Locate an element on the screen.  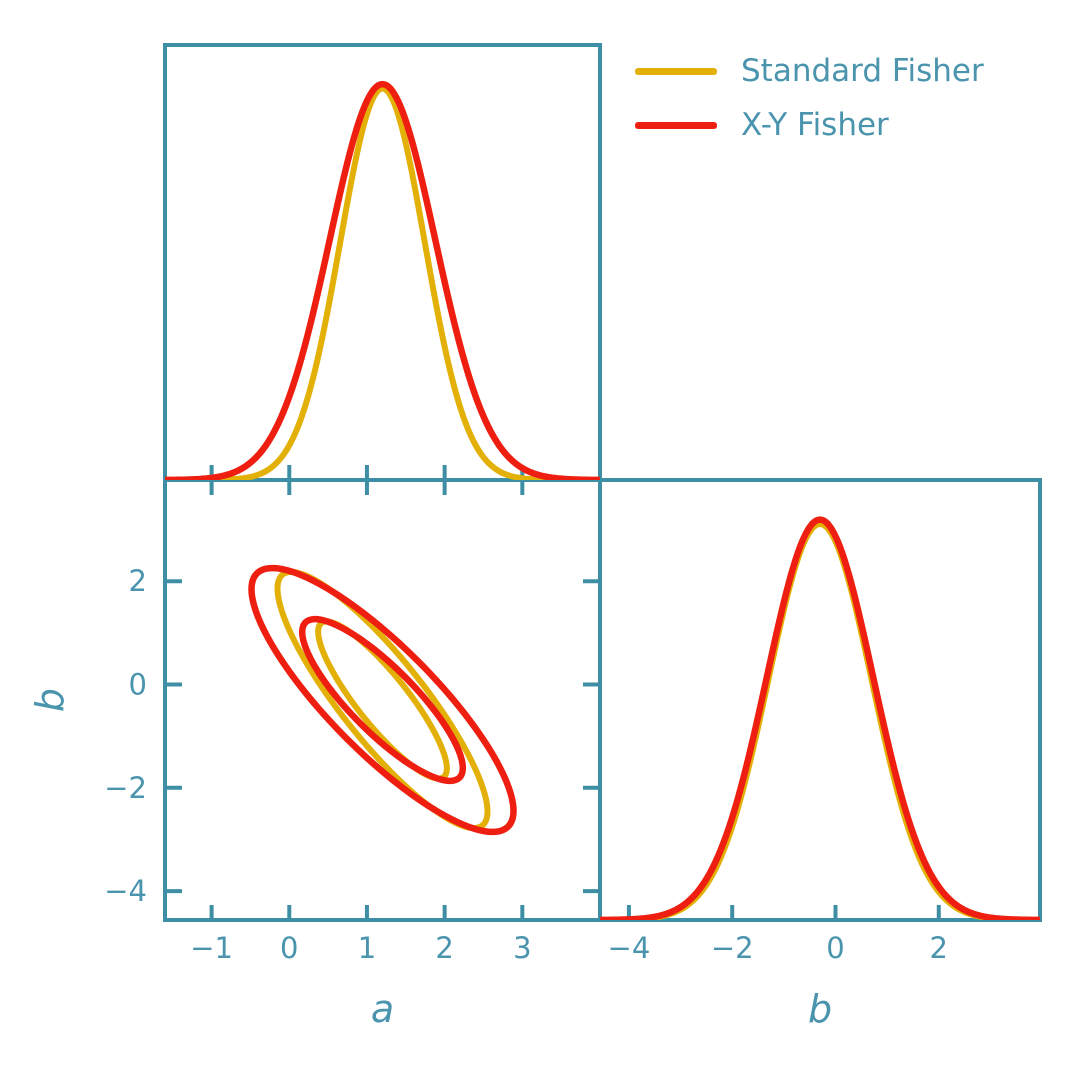
tick-label-a-1: 1 is located at coordinates (367, 948).